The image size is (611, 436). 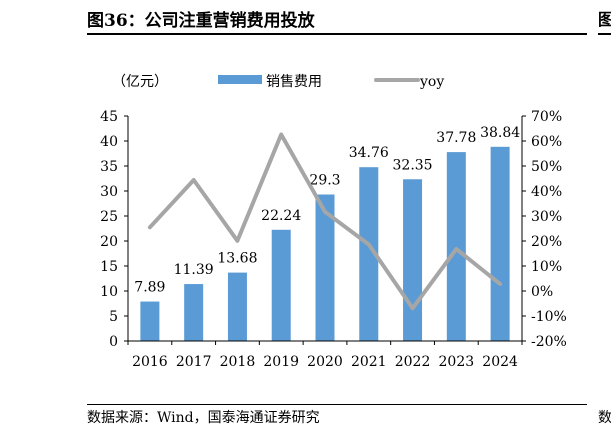 What do you see at coordinates (109, 242) in the screenshot?
I see `left-tick-label: 20` at bounding box center [109, 242].